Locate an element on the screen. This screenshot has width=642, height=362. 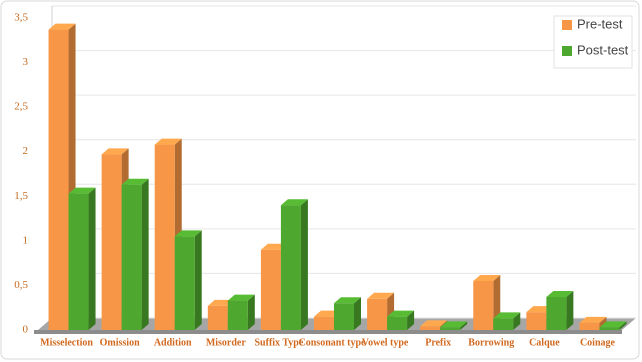
y-tick-label: 0,5 is located at coordinates (21, 285).